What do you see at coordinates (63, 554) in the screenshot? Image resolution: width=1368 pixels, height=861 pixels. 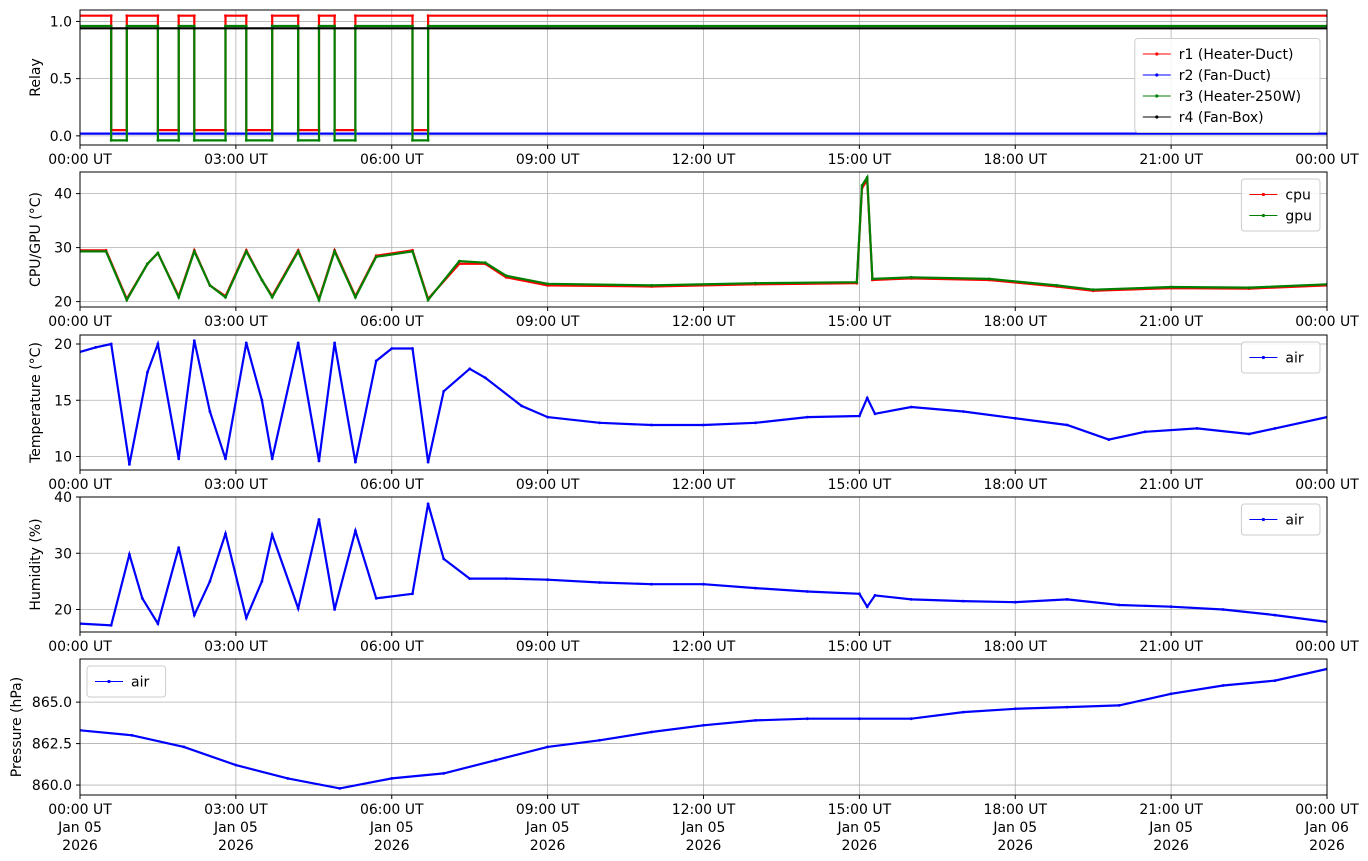 I see `y-tick-label: 30` at bounding box center [63, 554].